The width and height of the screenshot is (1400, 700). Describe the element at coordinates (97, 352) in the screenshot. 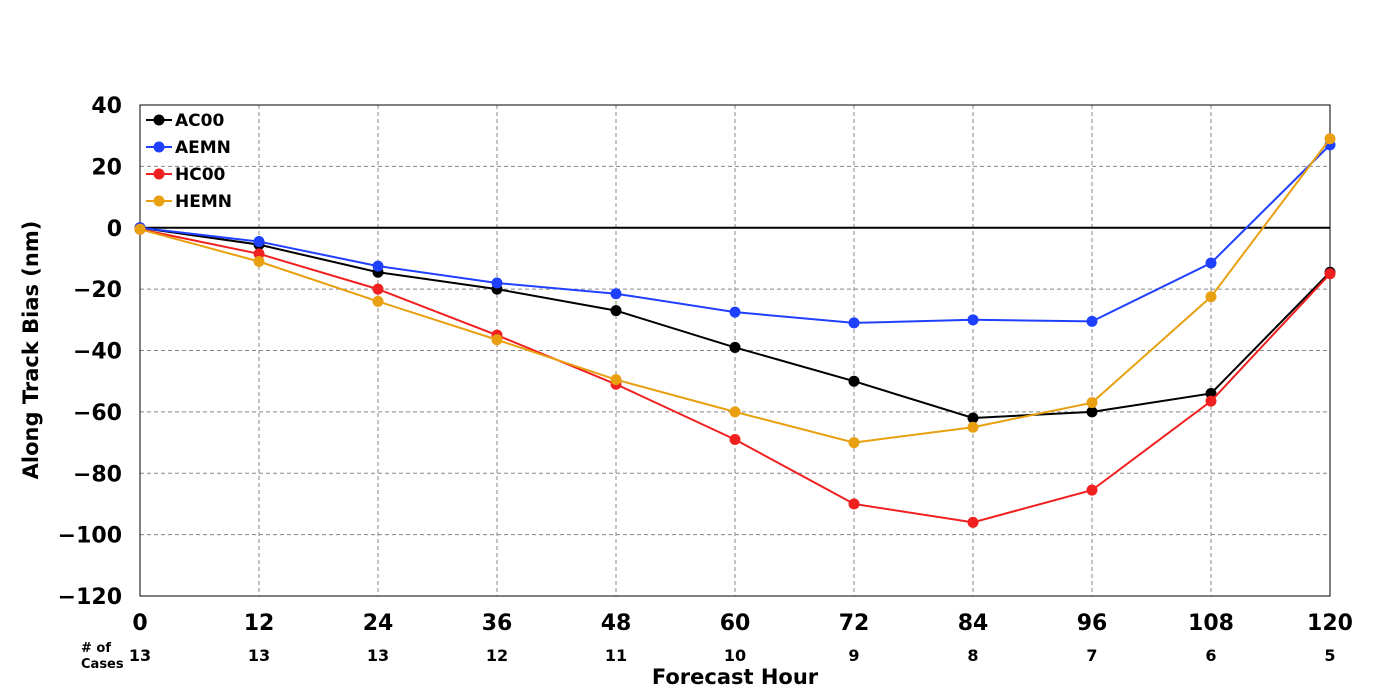

I see `y-tick-label: −40` at that location.